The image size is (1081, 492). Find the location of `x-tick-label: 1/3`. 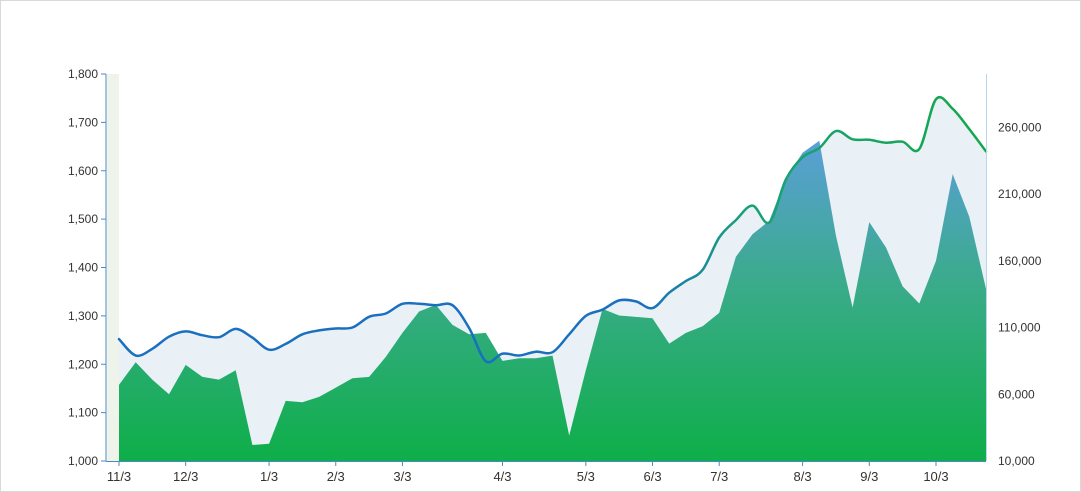

x-tick-label: 1/3 is located at coordinates (269, 476).